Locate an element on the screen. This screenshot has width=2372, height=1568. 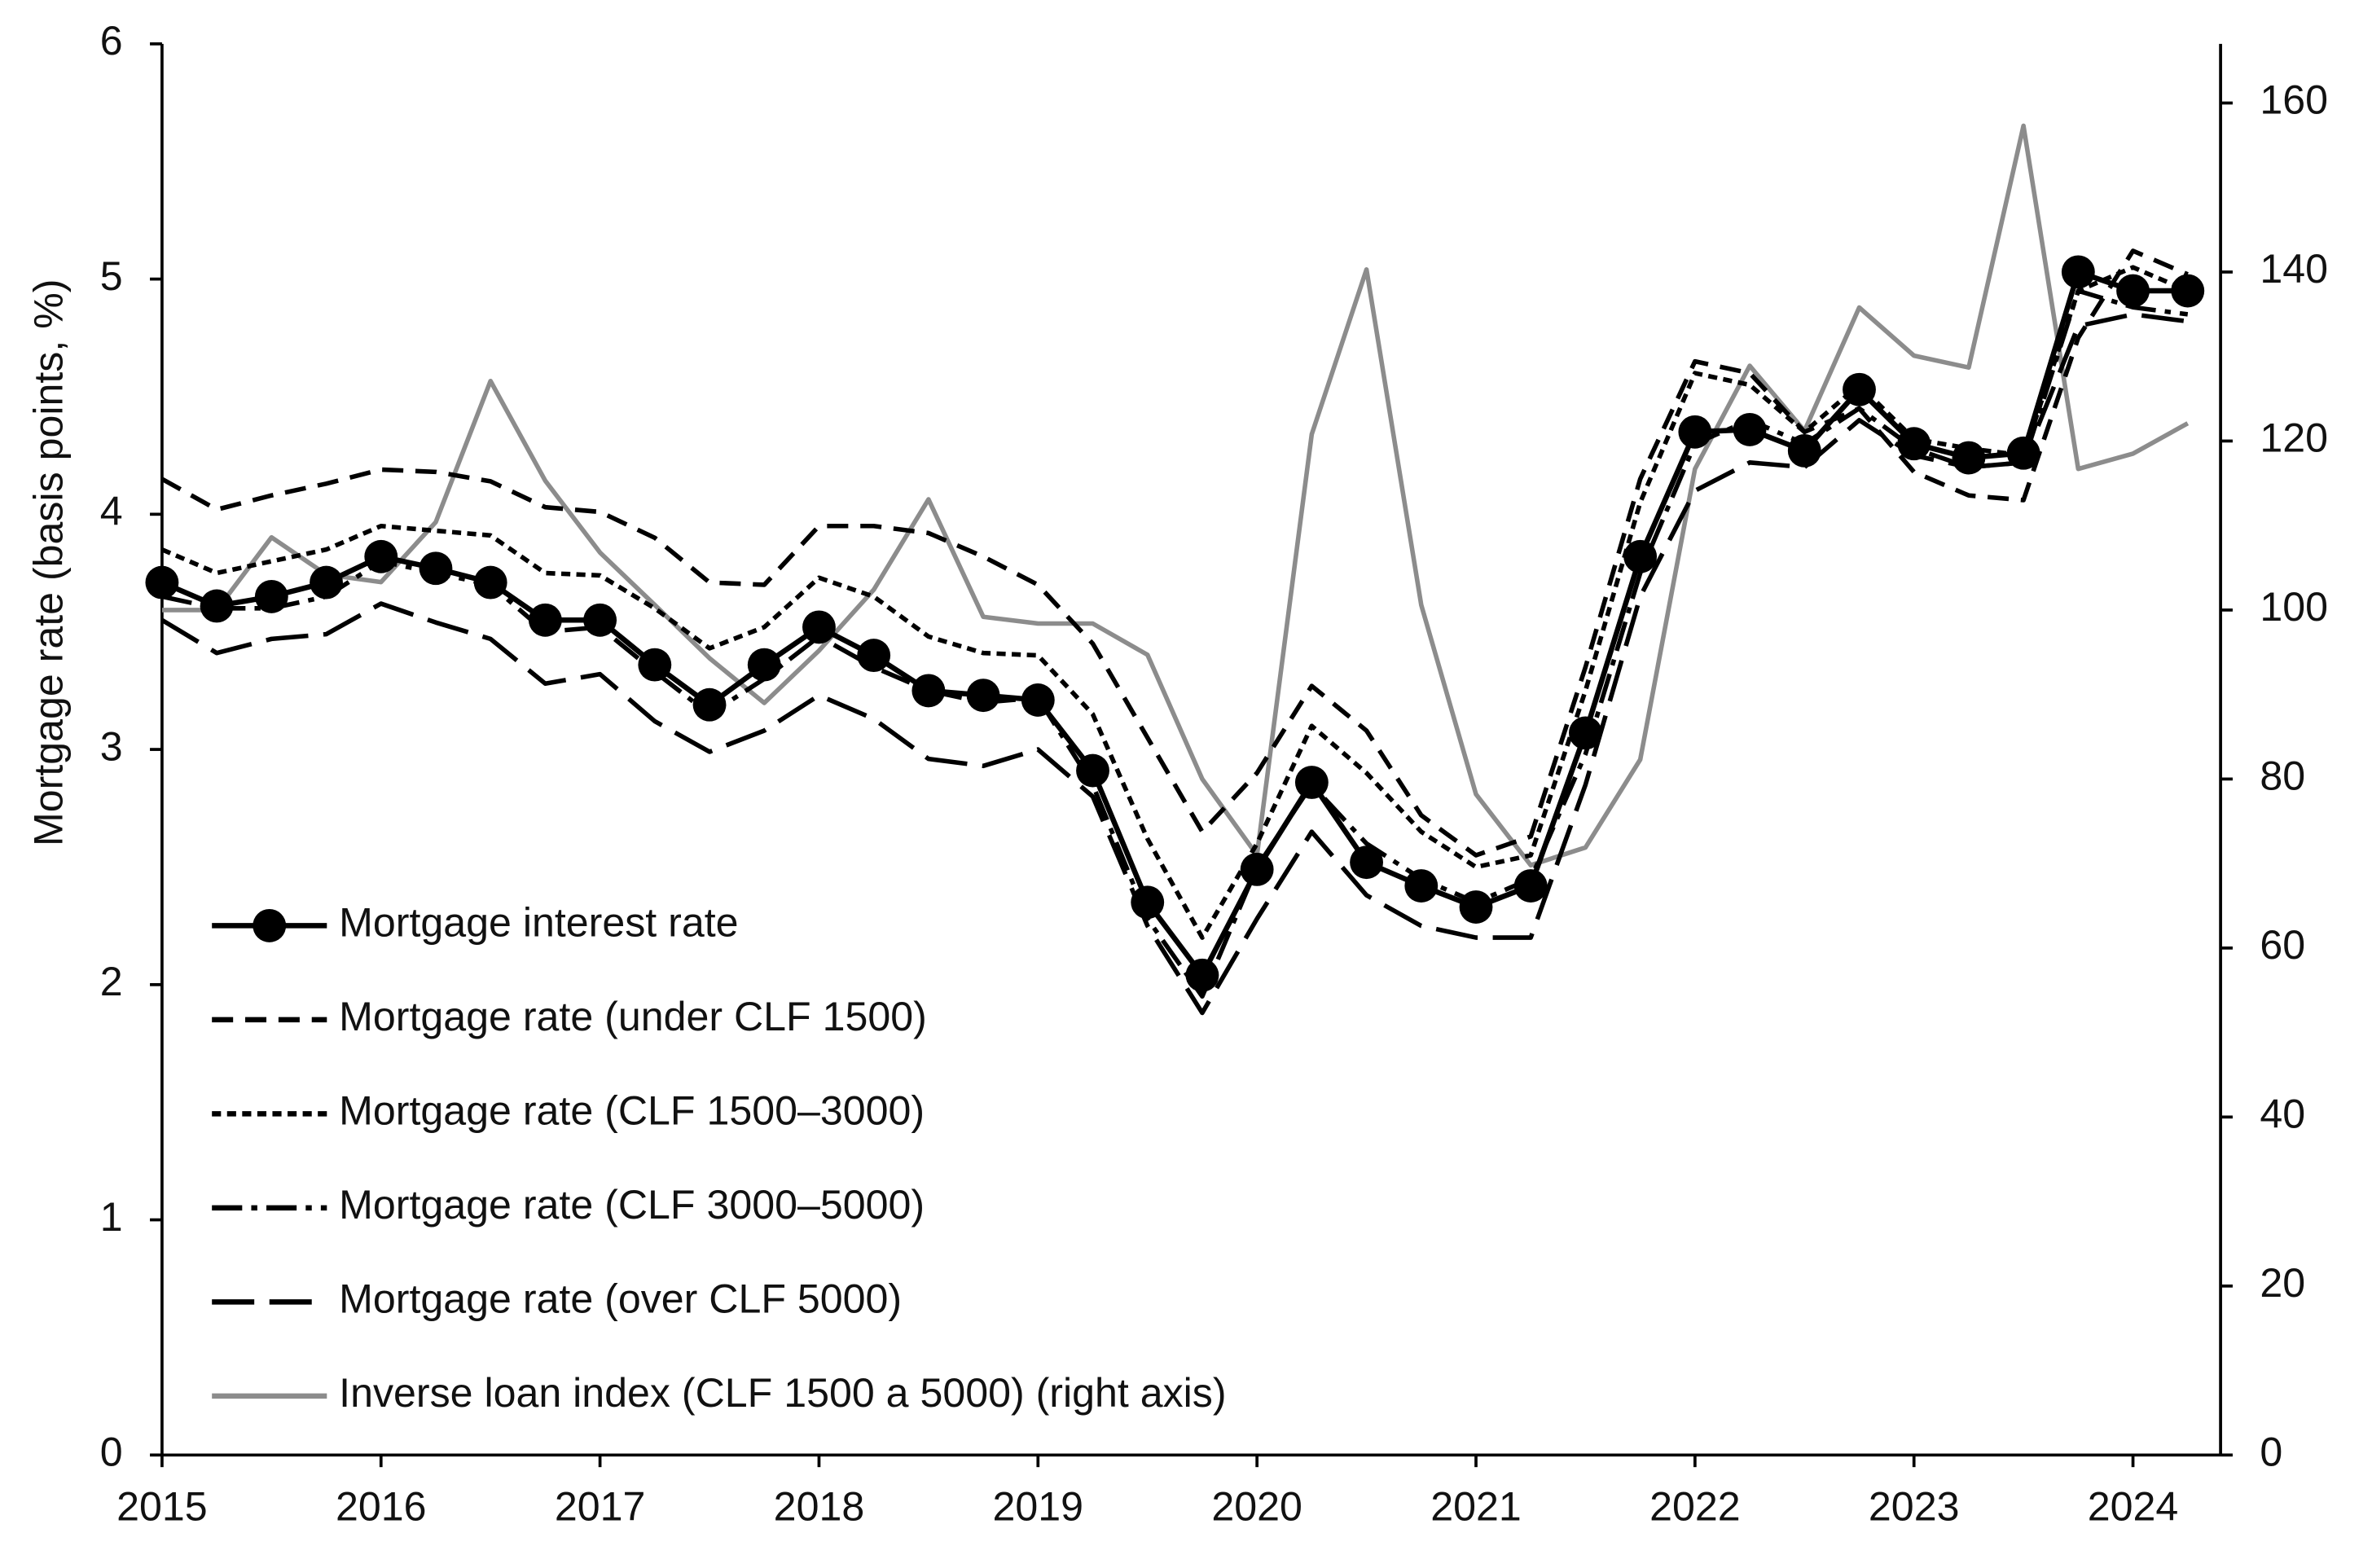
x-tick-label: 2022 is located at coordinates (1695, 1506).